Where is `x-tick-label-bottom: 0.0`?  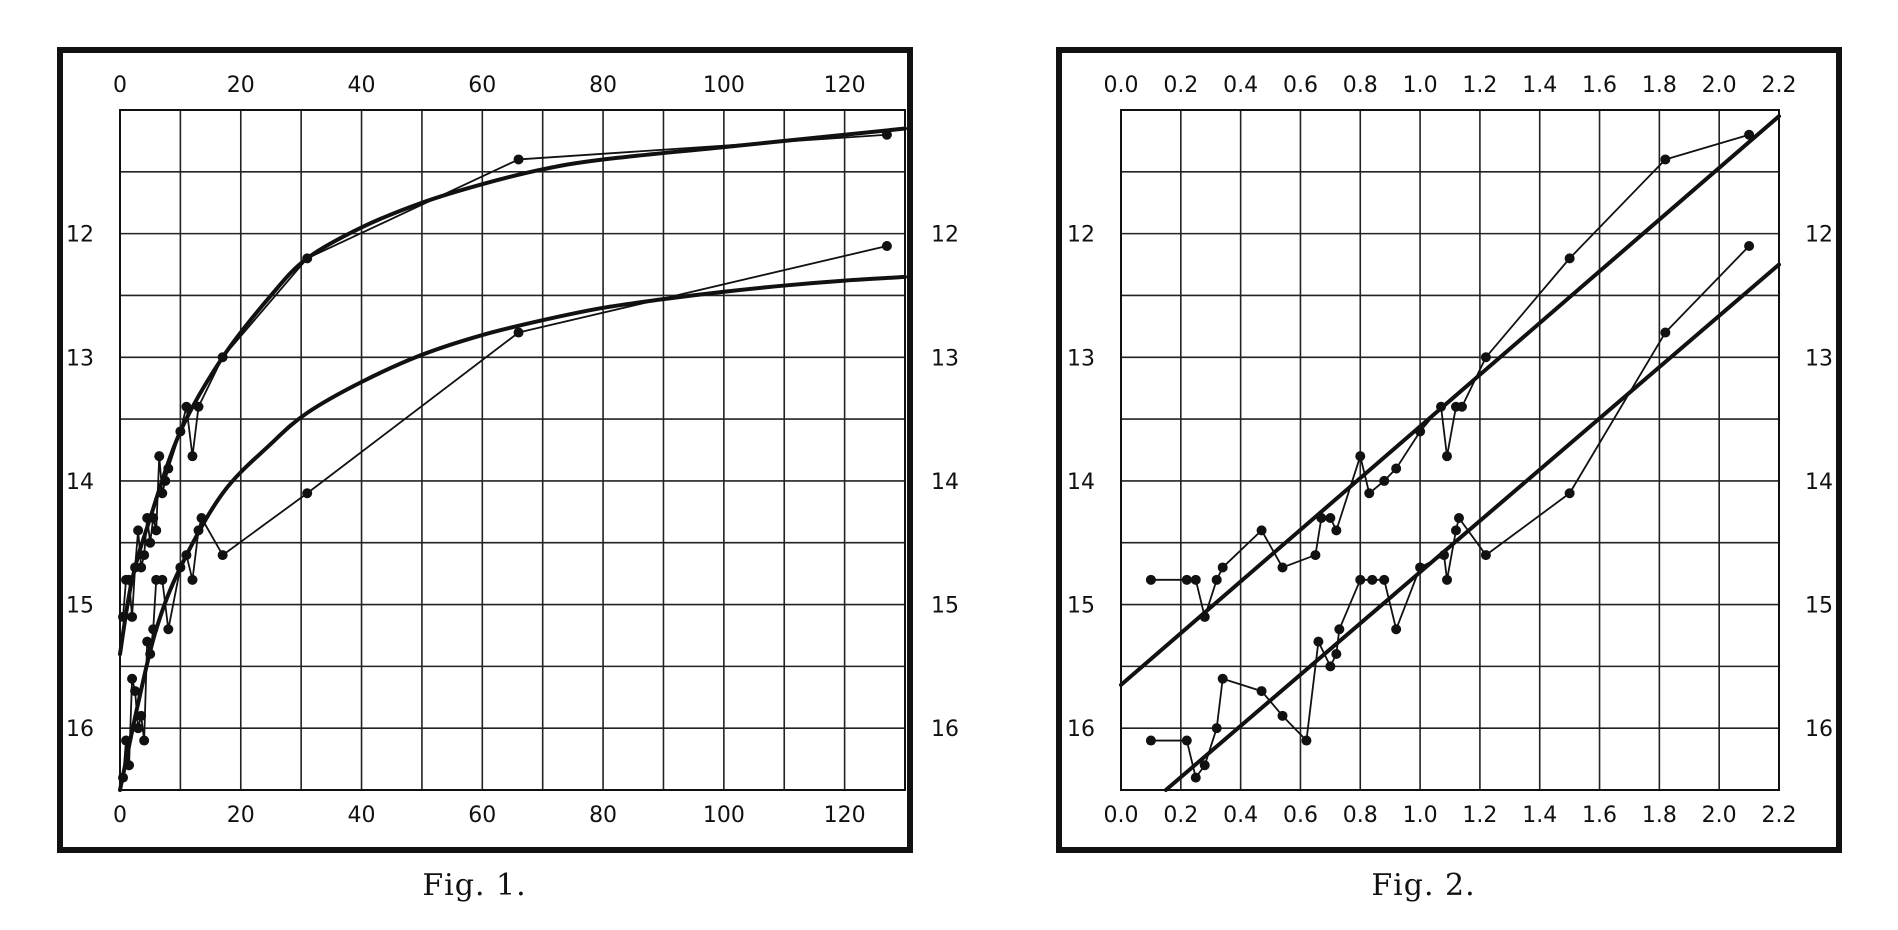
x-tick-label-bottom: 0.0 is located at coordinates (1121, 815).